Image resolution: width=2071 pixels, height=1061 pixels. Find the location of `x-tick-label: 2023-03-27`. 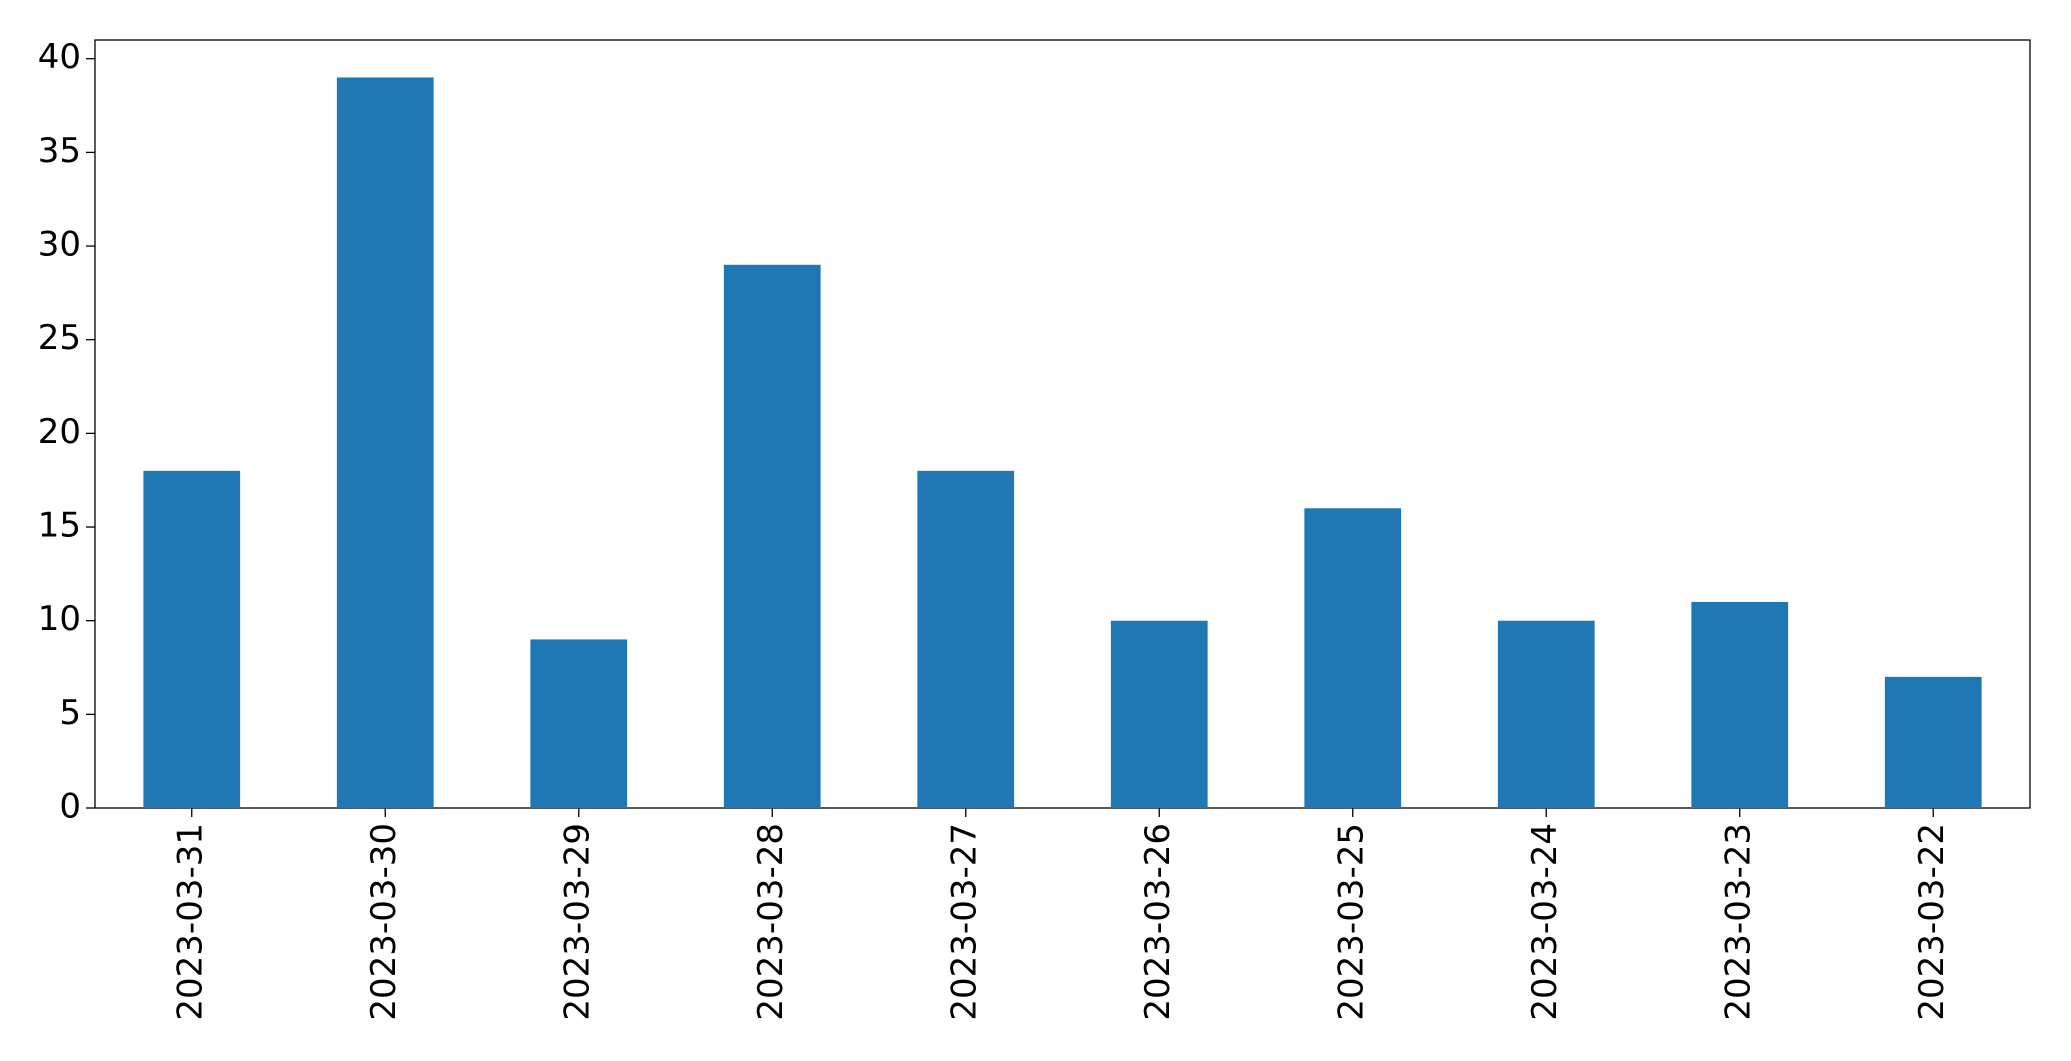

x-tick-label: 2023-03-27 is located at coordinates (964, 922).